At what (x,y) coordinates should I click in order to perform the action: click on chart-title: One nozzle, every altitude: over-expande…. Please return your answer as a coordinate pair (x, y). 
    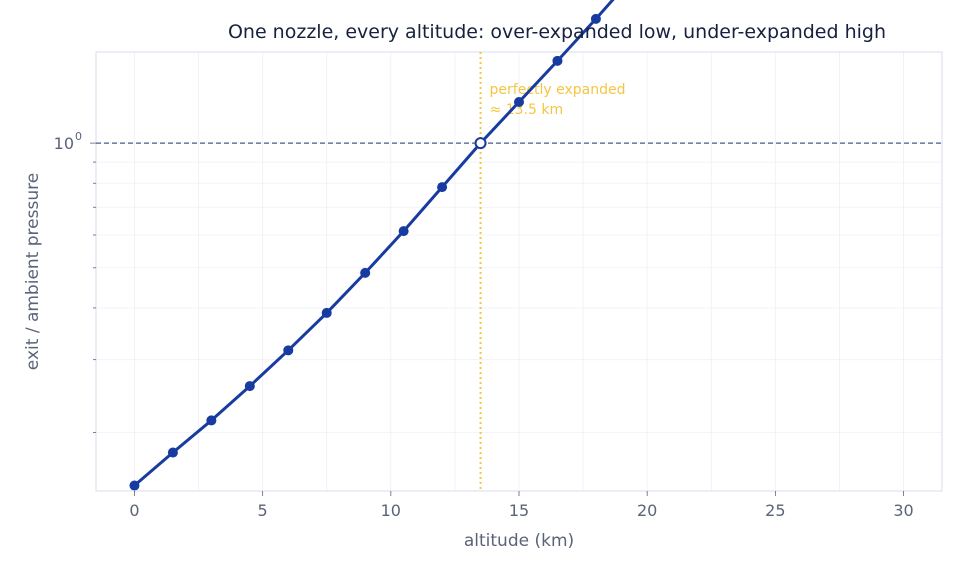
    Looking at the image, I should click on (557, 32).